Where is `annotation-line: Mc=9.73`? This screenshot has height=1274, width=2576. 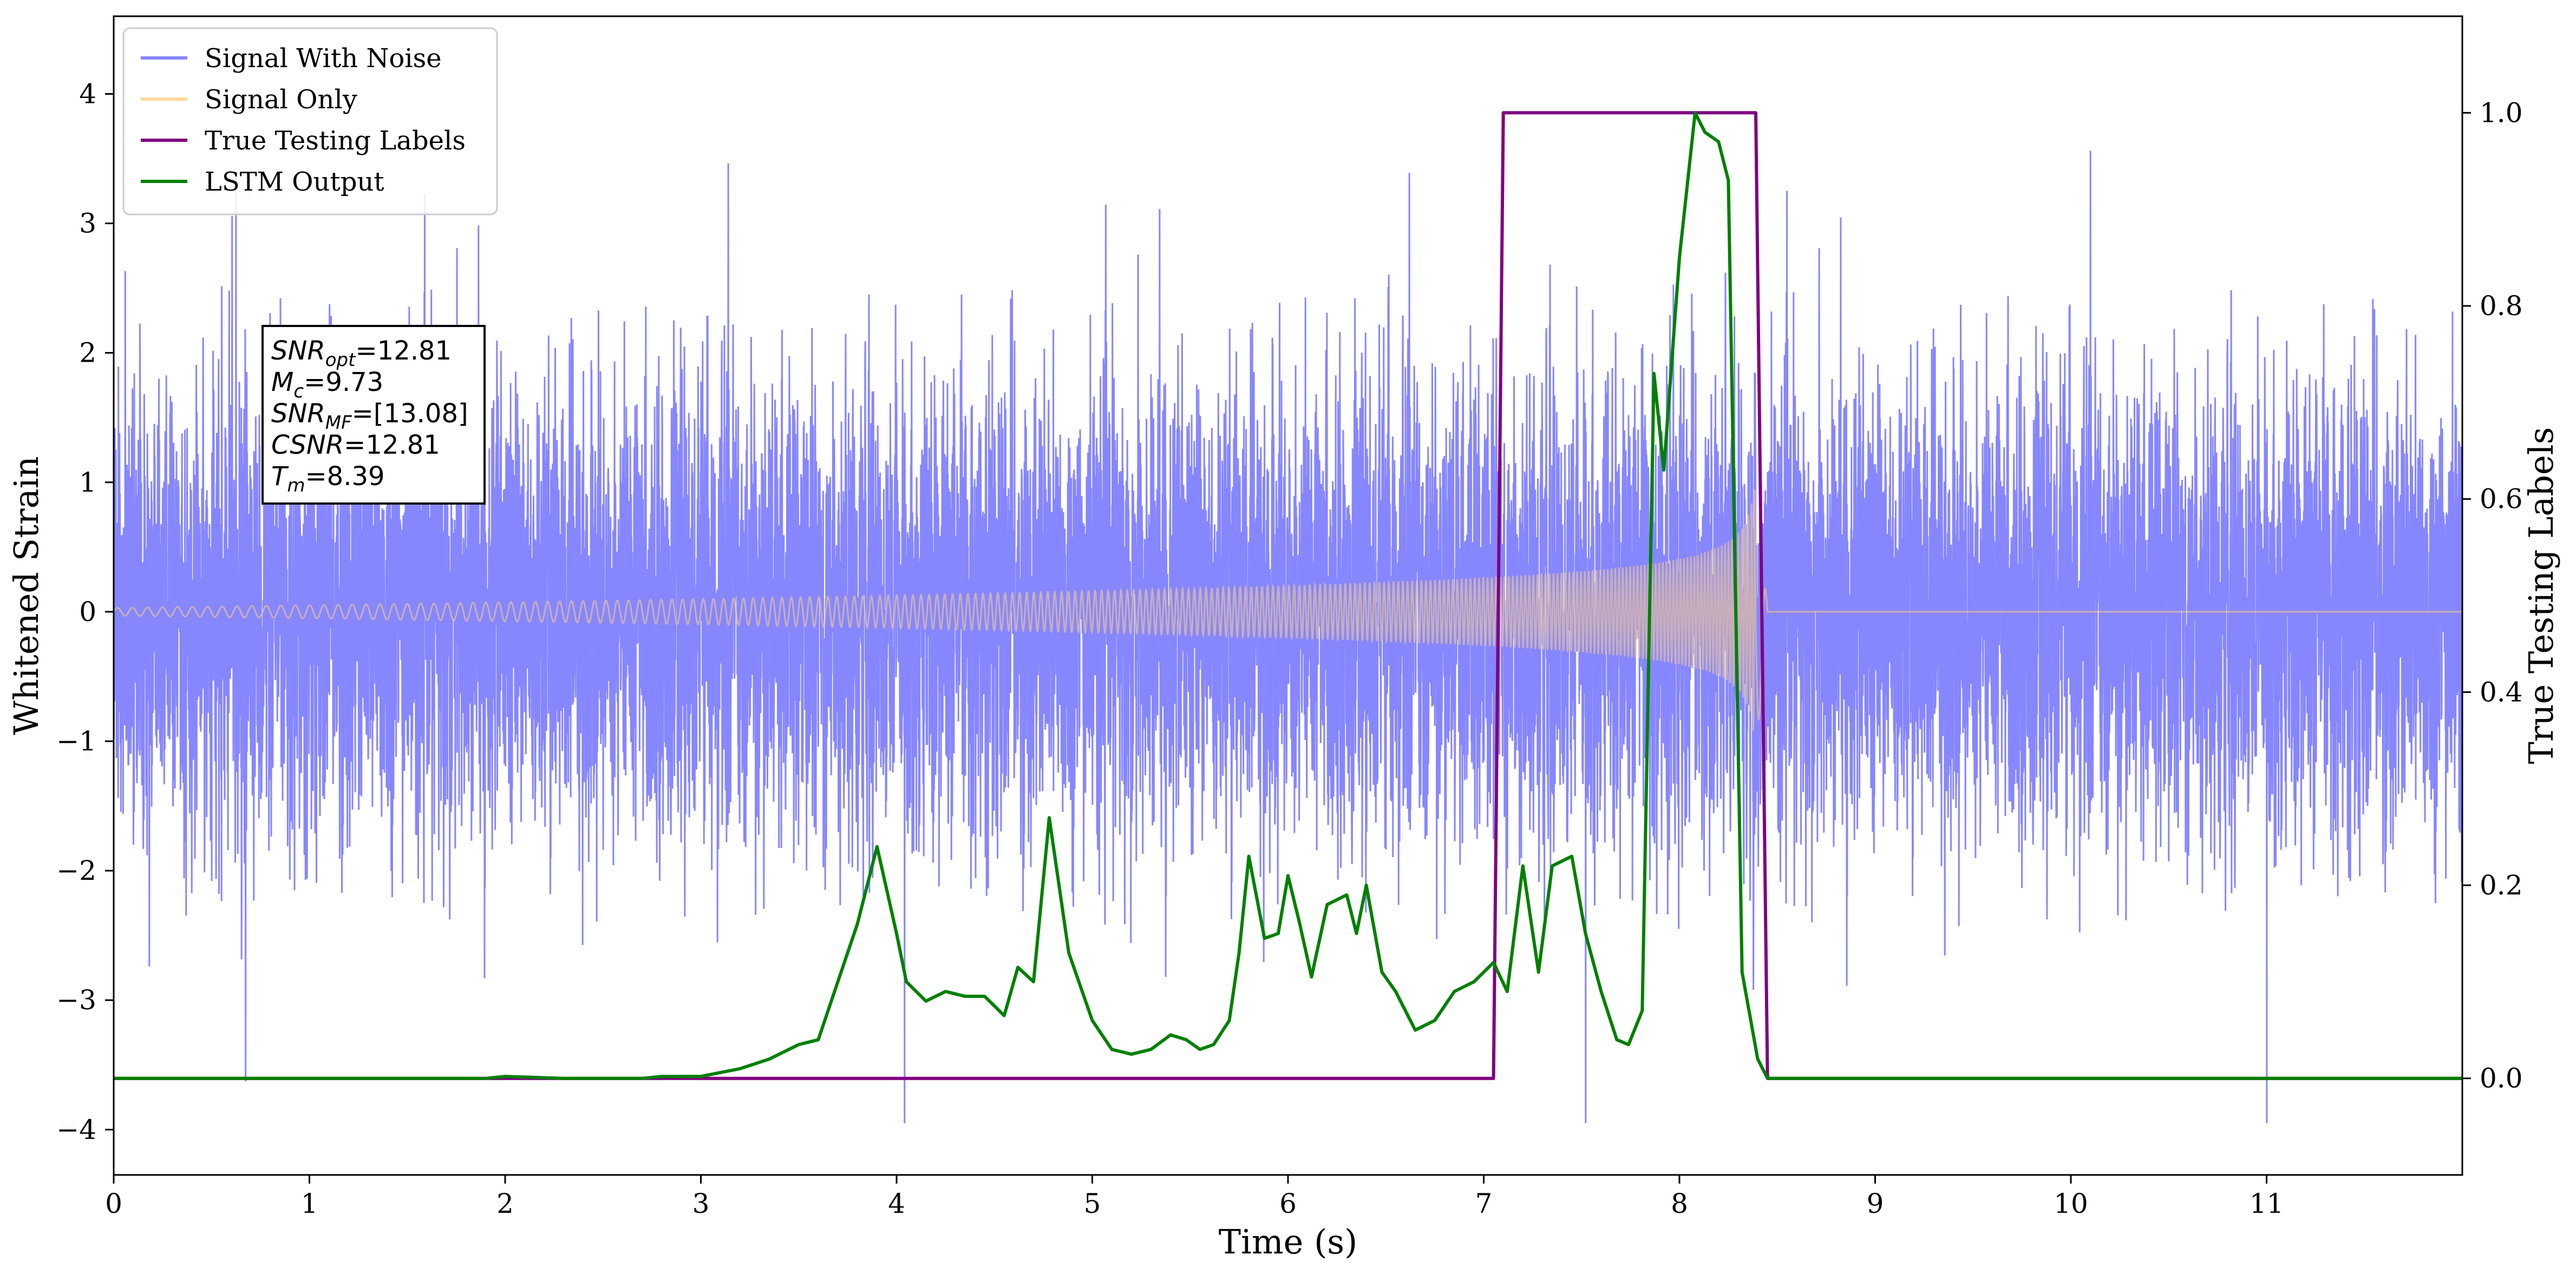 annotation-line: Mc=9.73 is located at coordinates (327, 384).